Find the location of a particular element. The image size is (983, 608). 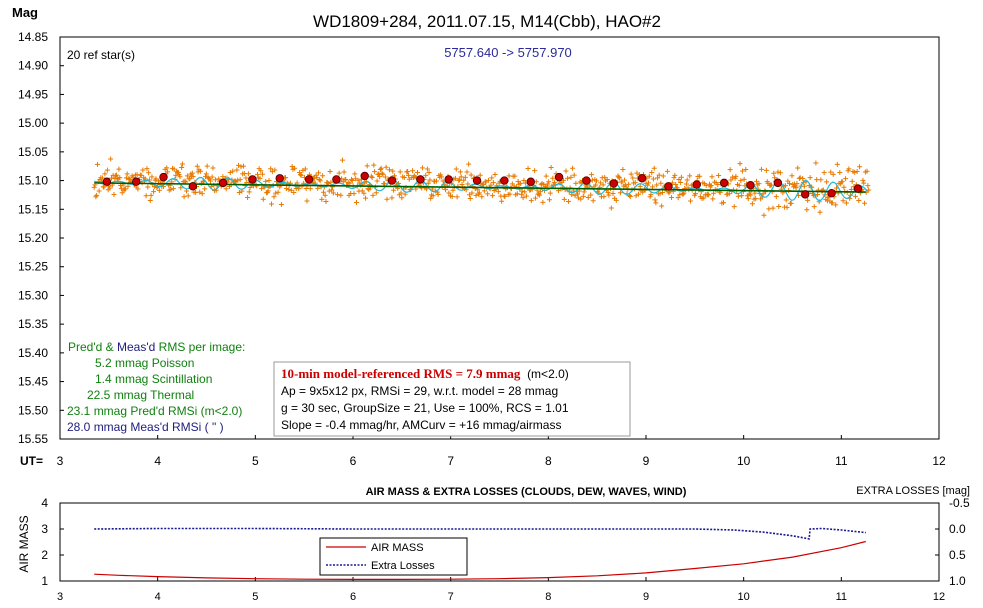

stats-header-amp: & is located at coordinates (110, 347).